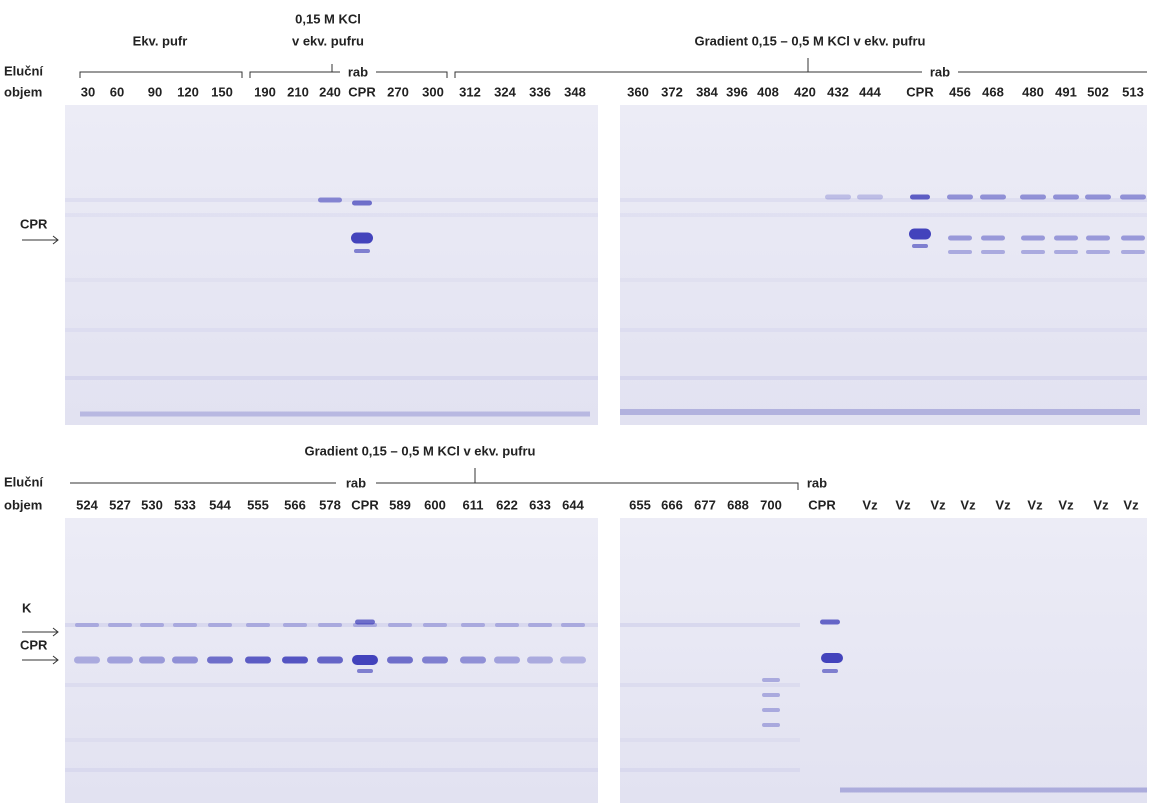 The width and height of the screenshot is (1150, 803). I want to click on lane-label: 566, so click(295, 504).